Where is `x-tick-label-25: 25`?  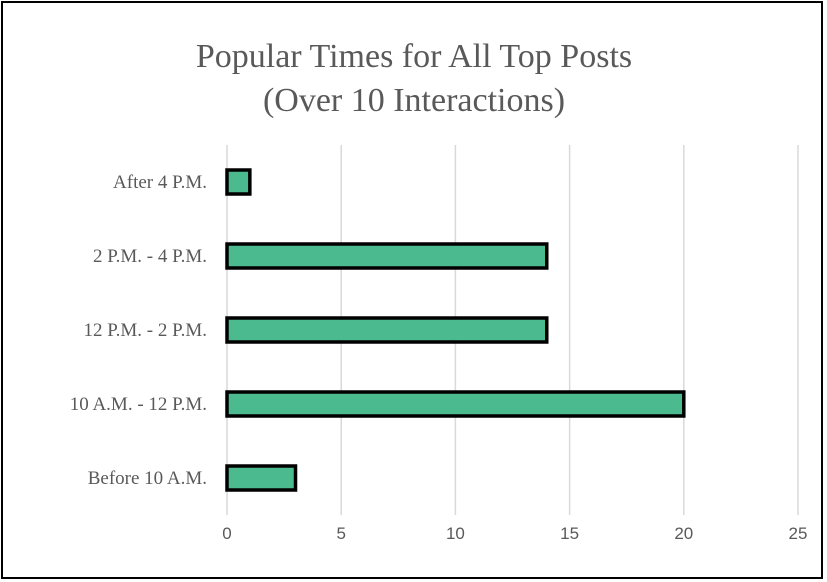 x-tick-label-25: 25 is located at coordinates (798, 533).